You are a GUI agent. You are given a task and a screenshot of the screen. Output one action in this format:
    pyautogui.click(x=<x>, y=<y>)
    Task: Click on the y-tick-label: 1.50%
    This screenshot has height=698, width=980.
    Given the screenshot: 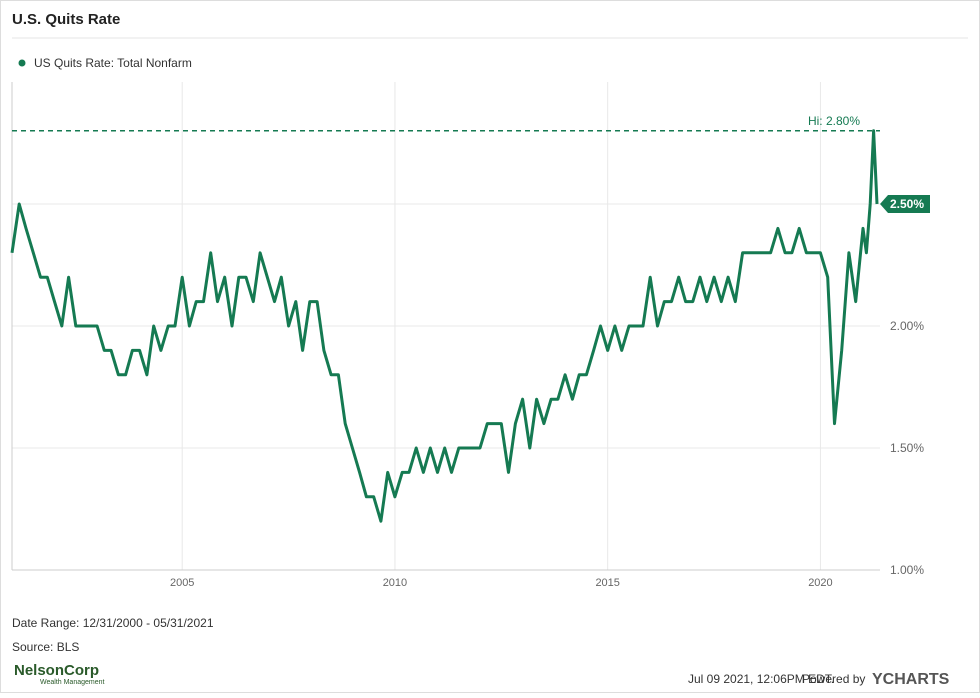 What is the action you would take?
    pyautogui.click(x=907, y=448)
    